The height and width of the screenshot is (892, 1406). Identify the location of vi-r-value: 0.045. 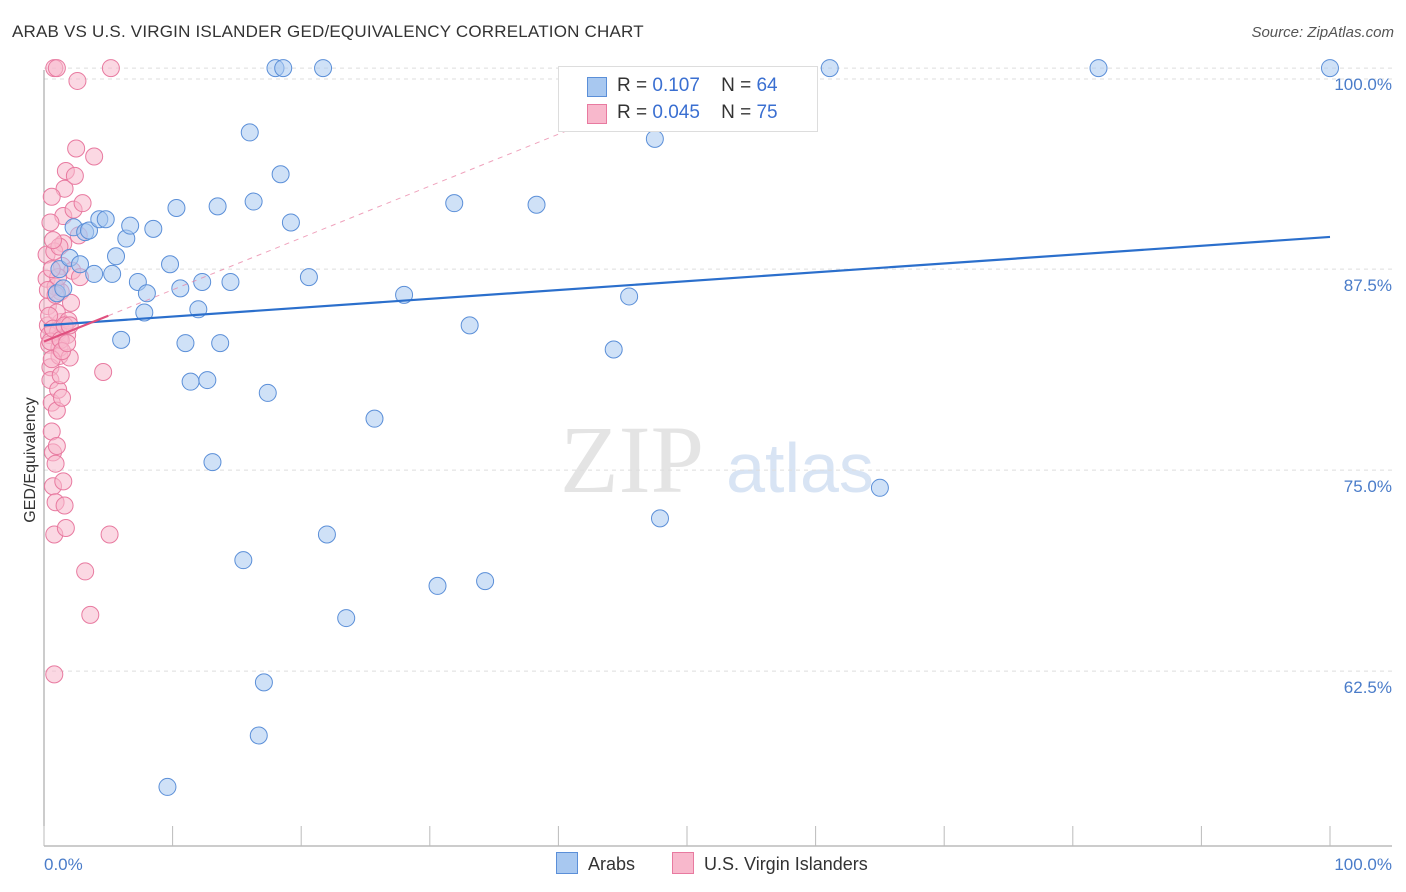
(676, 112).